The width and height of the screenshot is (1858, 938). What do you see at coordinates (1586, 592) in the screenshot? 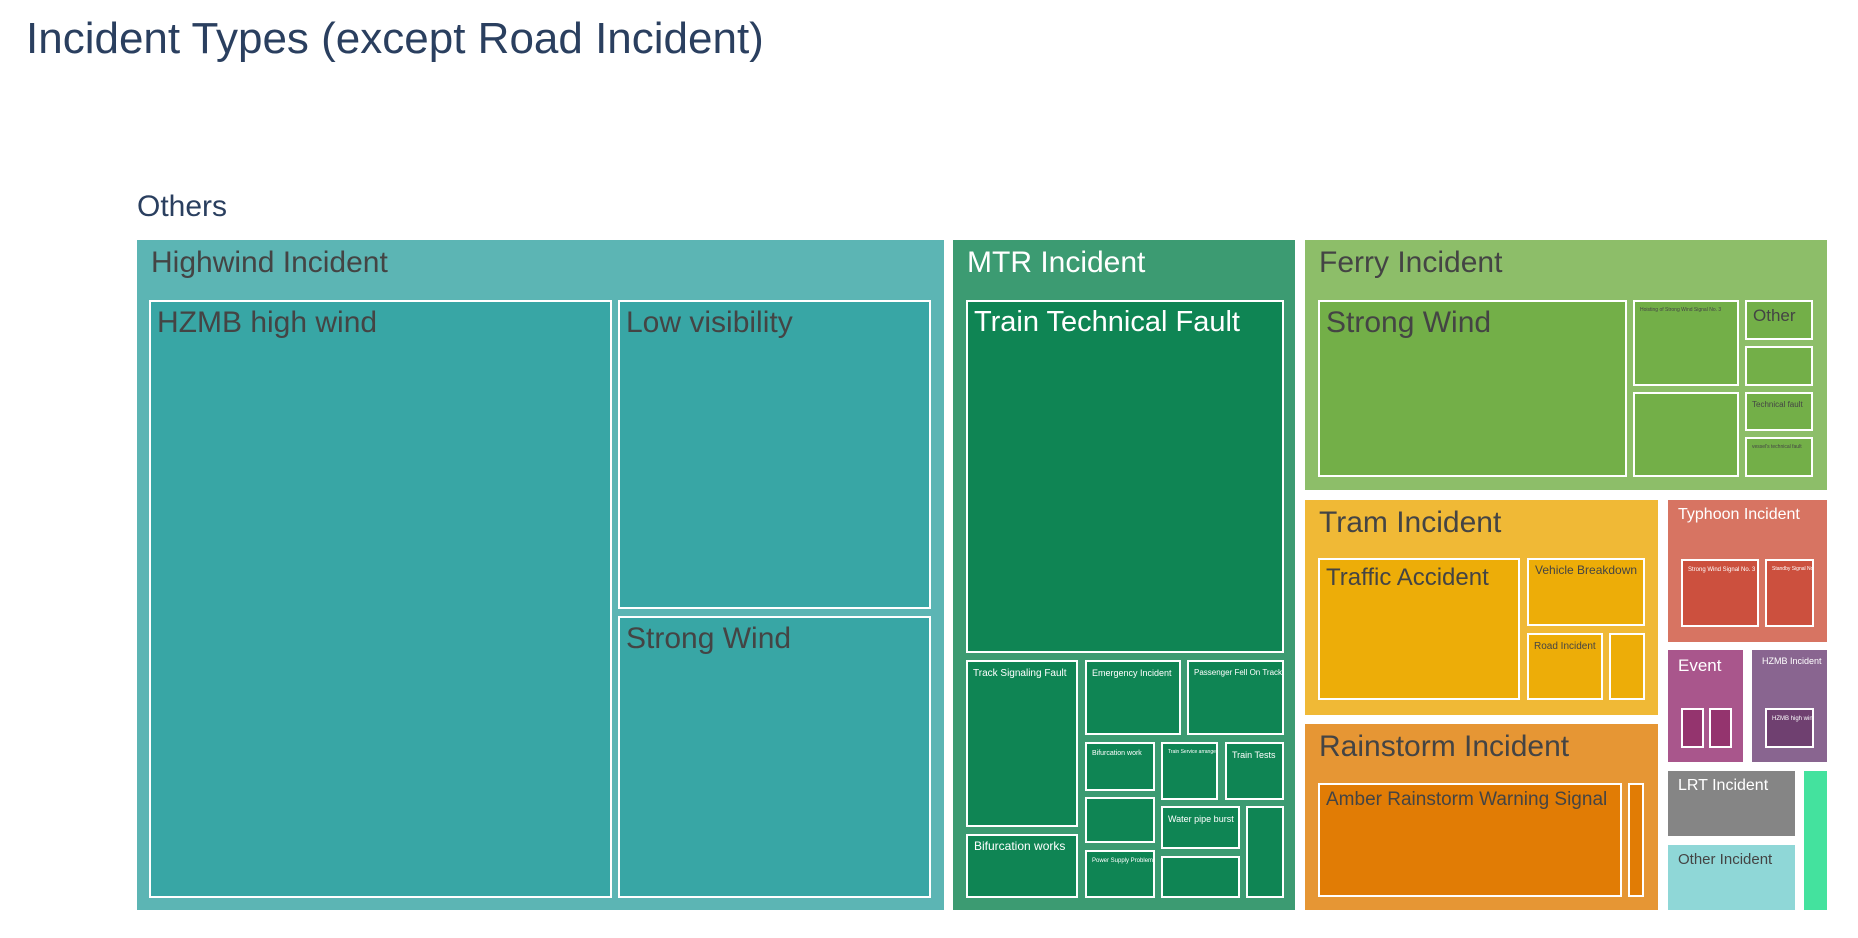
I see `treemap-leaf-vehicle-breakdown: Vehicle Breakdown` at bounding box center [1586, 592].